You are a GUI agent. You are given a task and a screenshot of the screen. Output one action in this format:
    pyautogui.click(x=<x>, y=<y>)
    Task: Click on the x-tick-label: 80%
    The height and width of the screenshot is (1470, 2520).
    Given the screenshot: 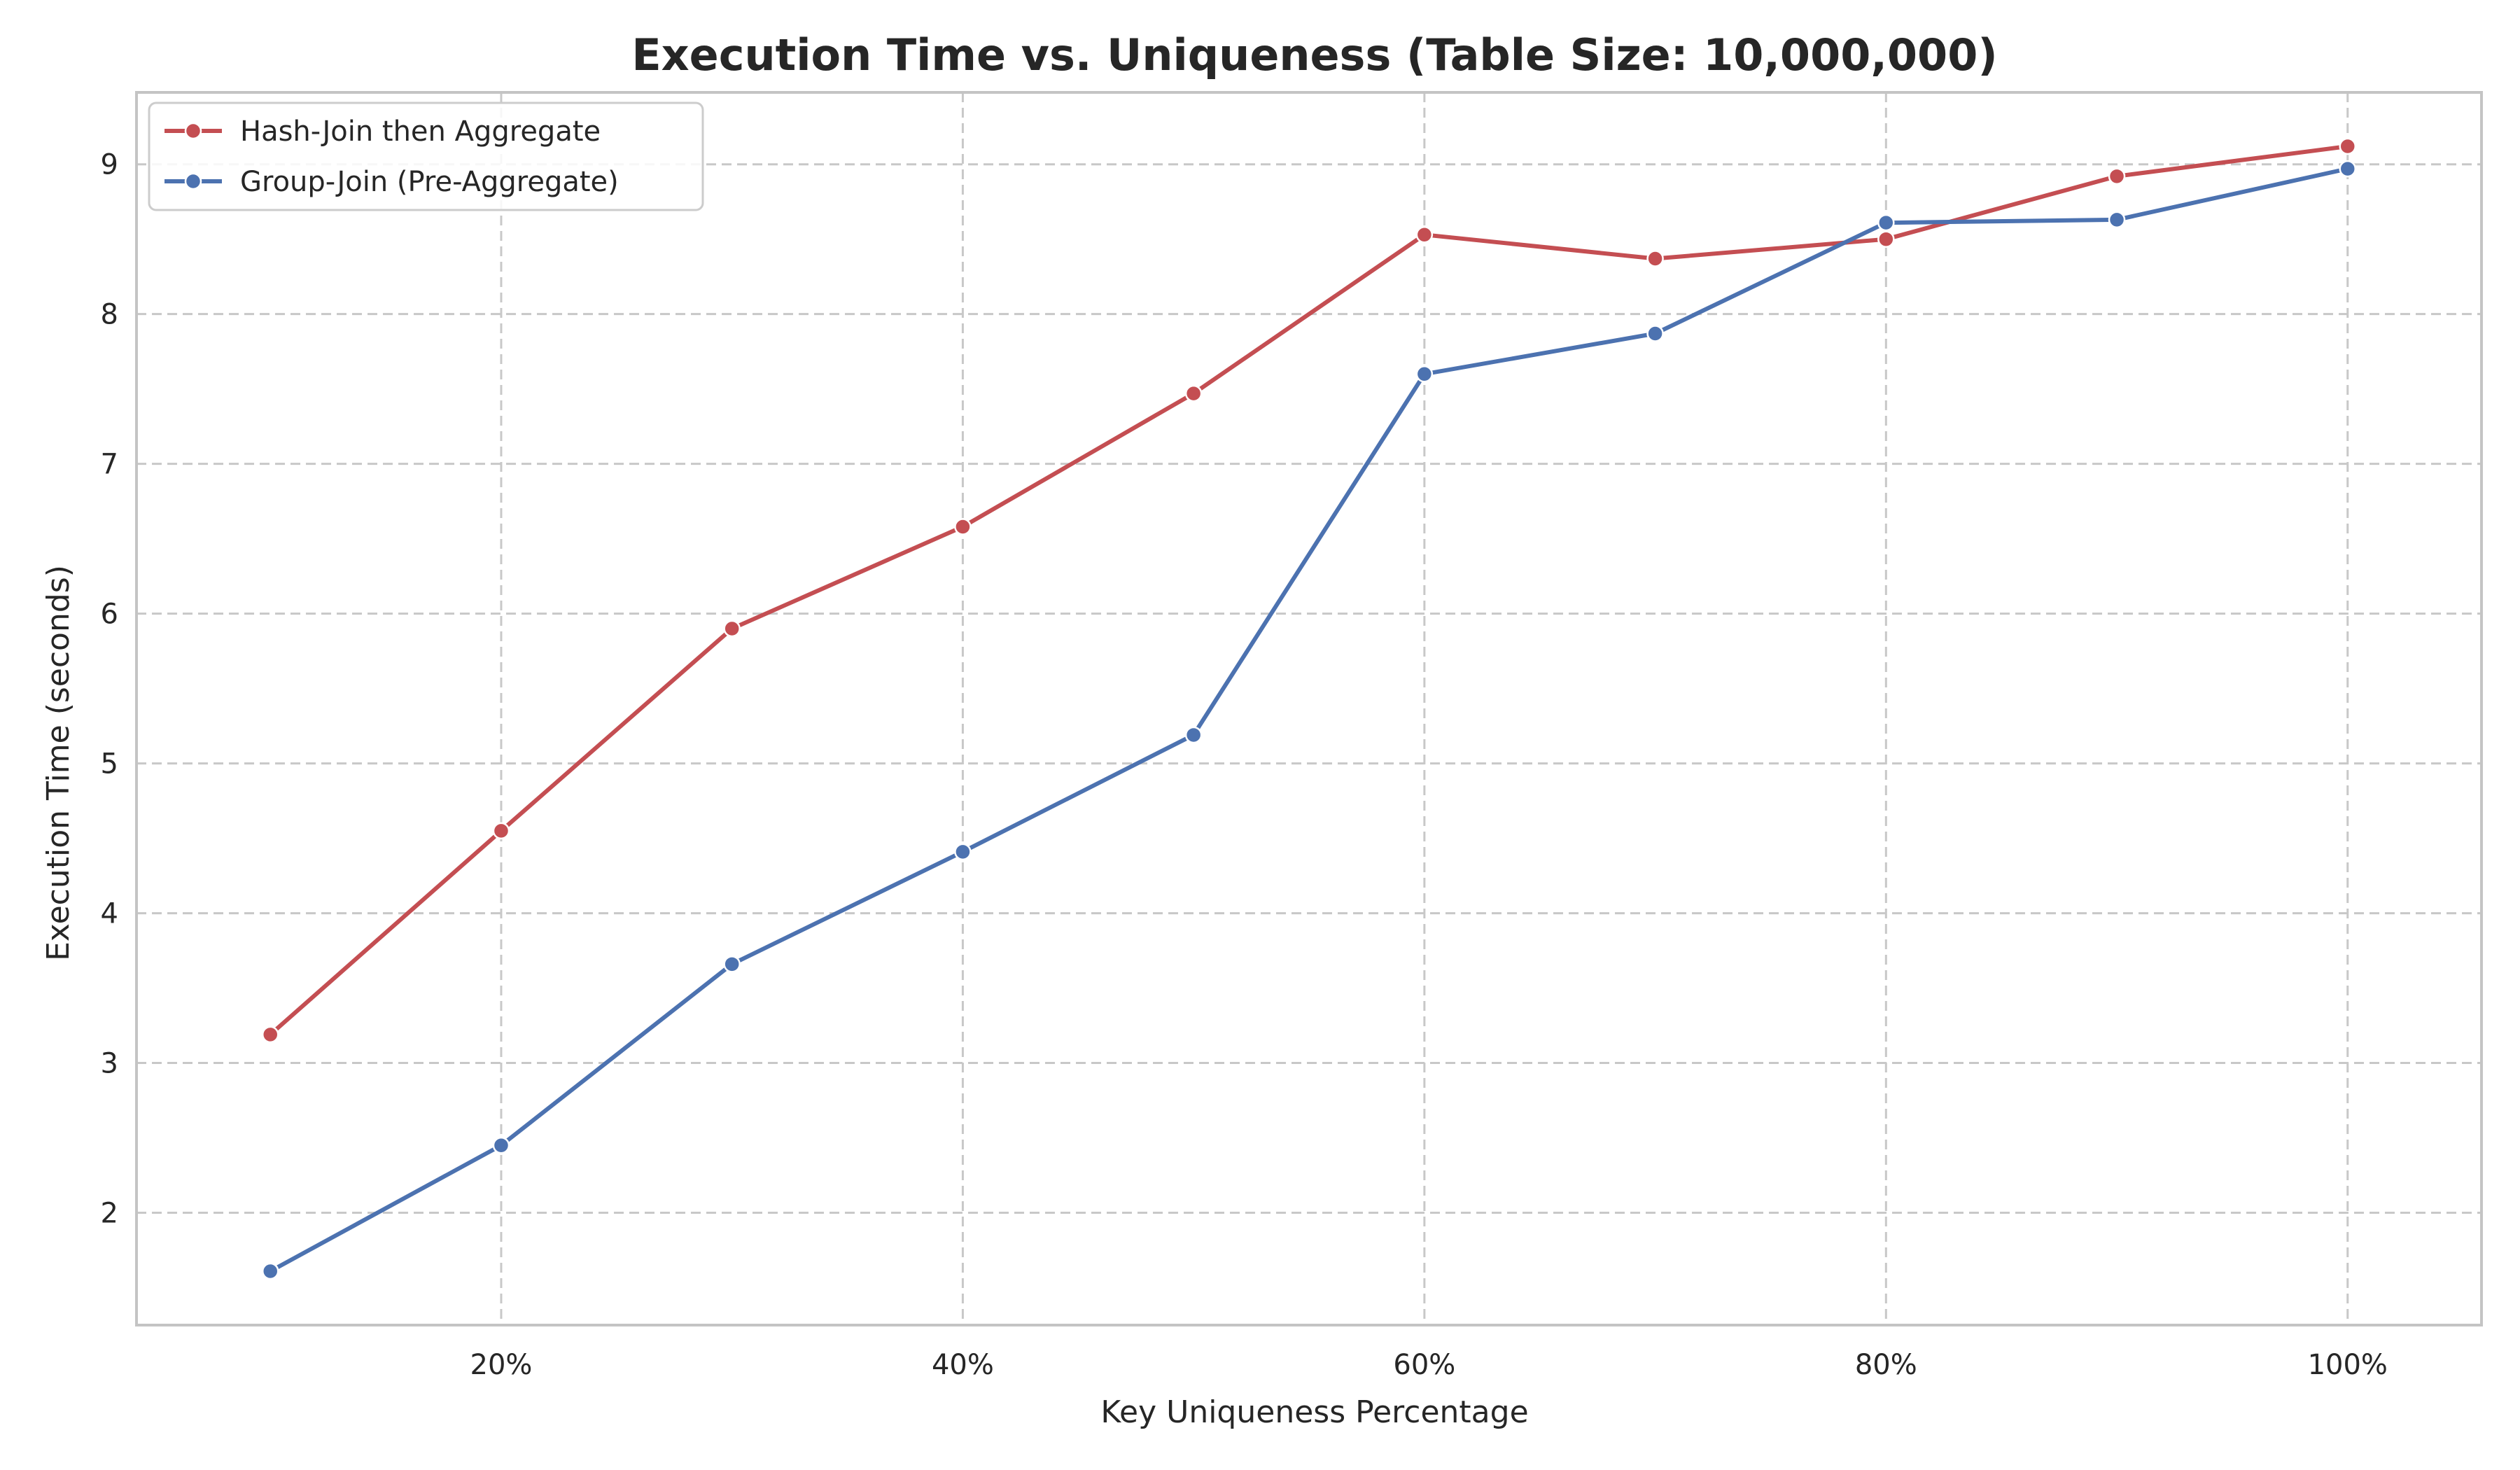 What is the action you would take?
    pyautogui.click(x=1886, y=1365)
    